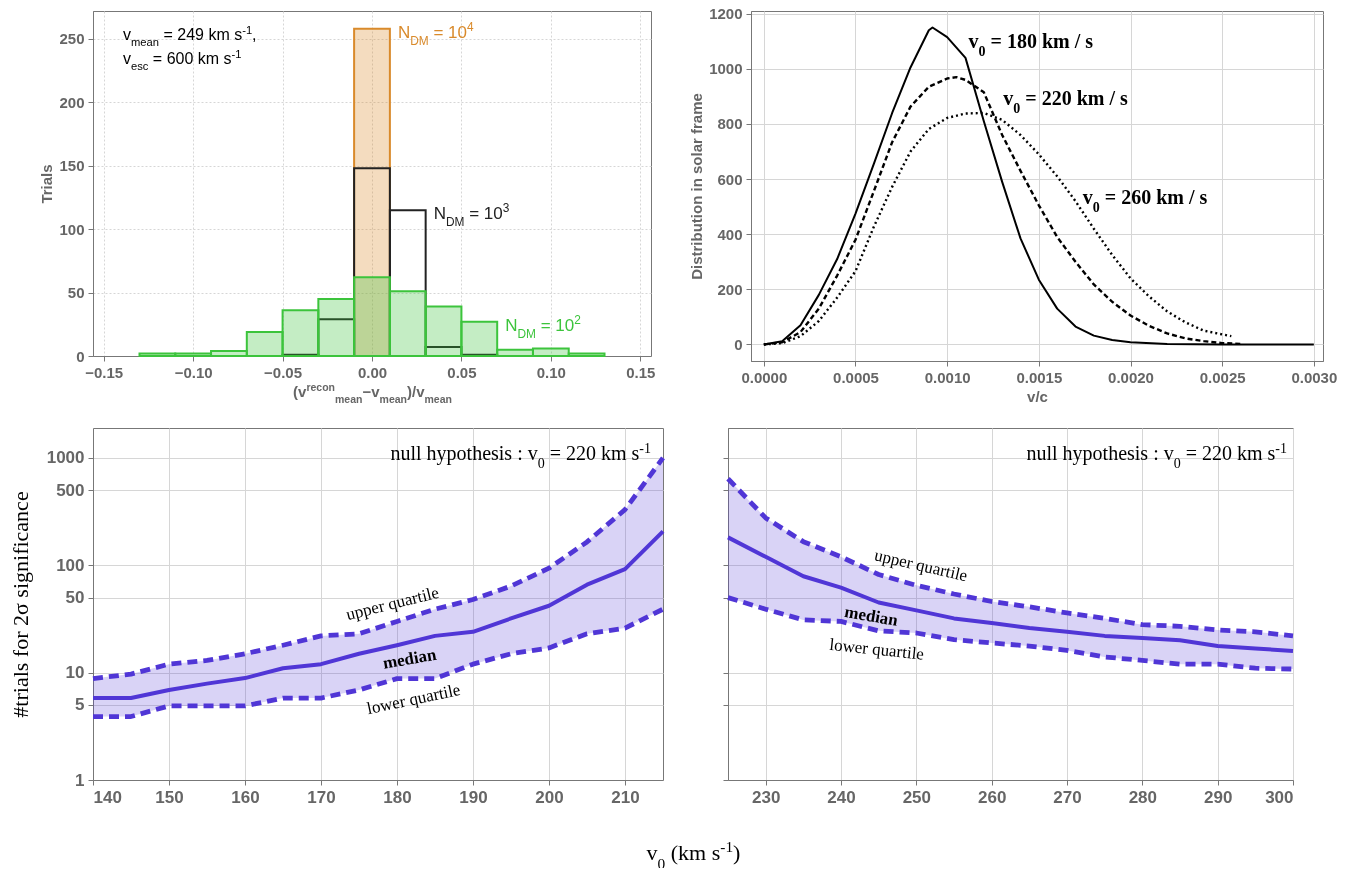 The image size is (1358, 869). What do you see at coordinates (104, 372) in the screenshot?
I see `x-tick-label: −0.15` at bounding box center [104, 372].